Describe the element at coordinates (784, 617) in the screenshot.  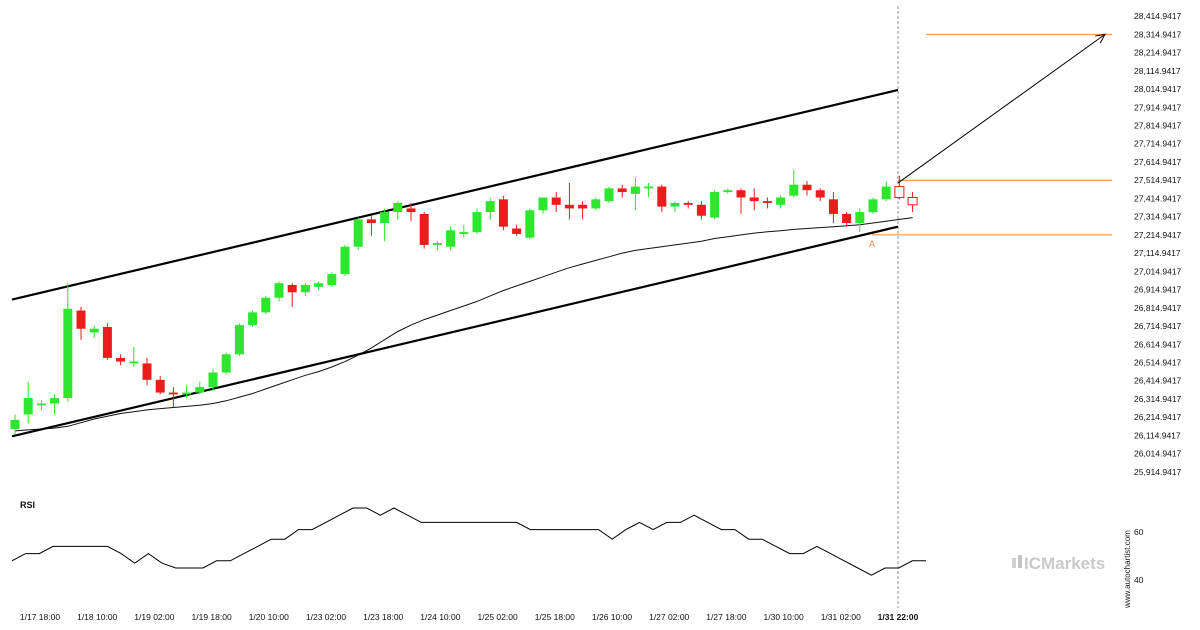
I see `time-tick-label: 1/30 10:00` at that location.